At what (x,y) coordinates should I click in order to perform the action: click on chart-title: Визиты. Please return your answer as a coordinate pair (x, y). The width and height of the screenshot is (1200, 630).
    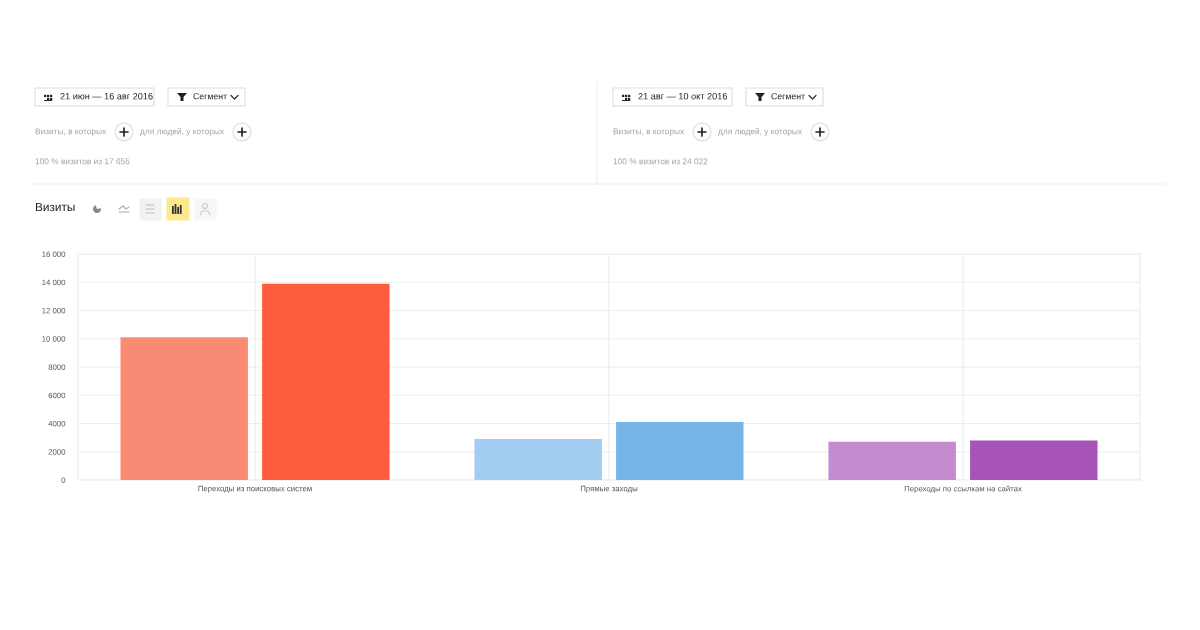
    Looking at the image, I should click on (55, 207).